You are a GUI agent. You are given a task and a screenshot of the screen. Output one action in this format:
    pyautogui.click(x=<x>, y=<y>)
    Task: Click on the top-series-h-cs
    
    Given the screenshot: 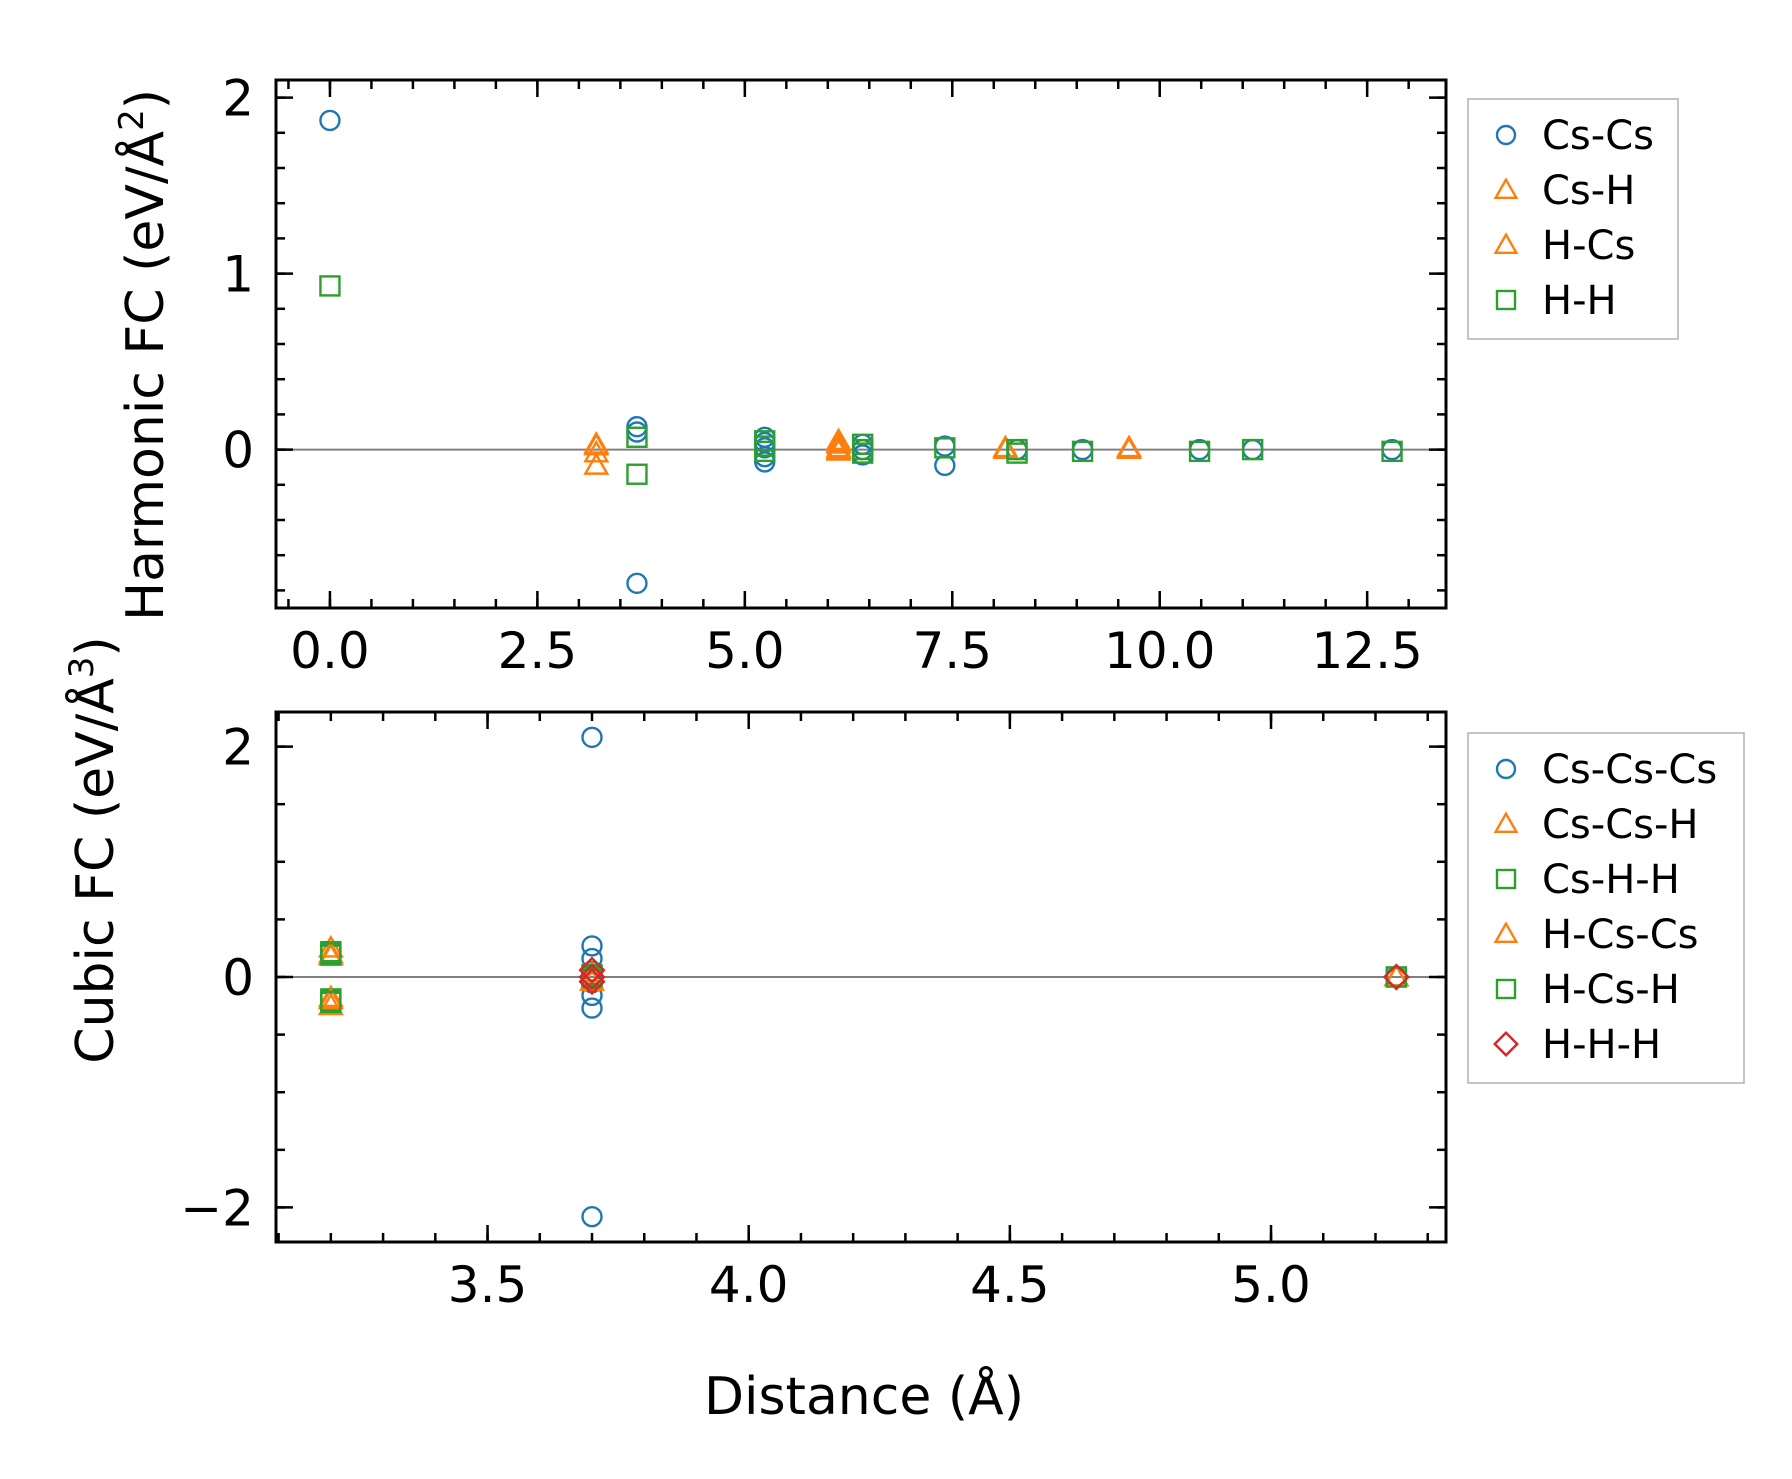 What is the action you would take?
    pyautogui.click(x=863, y=444)
    